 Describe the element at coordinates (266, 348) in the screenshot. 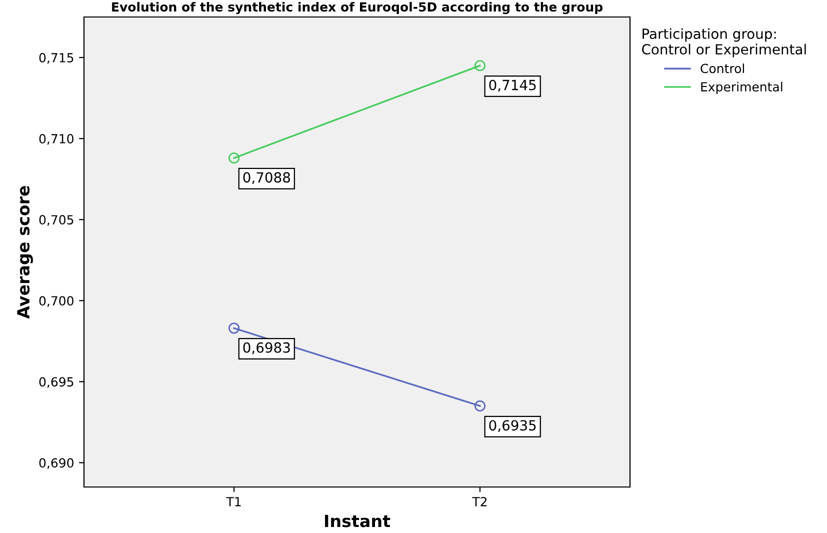

I see `data-label: 0,6983` at that location.